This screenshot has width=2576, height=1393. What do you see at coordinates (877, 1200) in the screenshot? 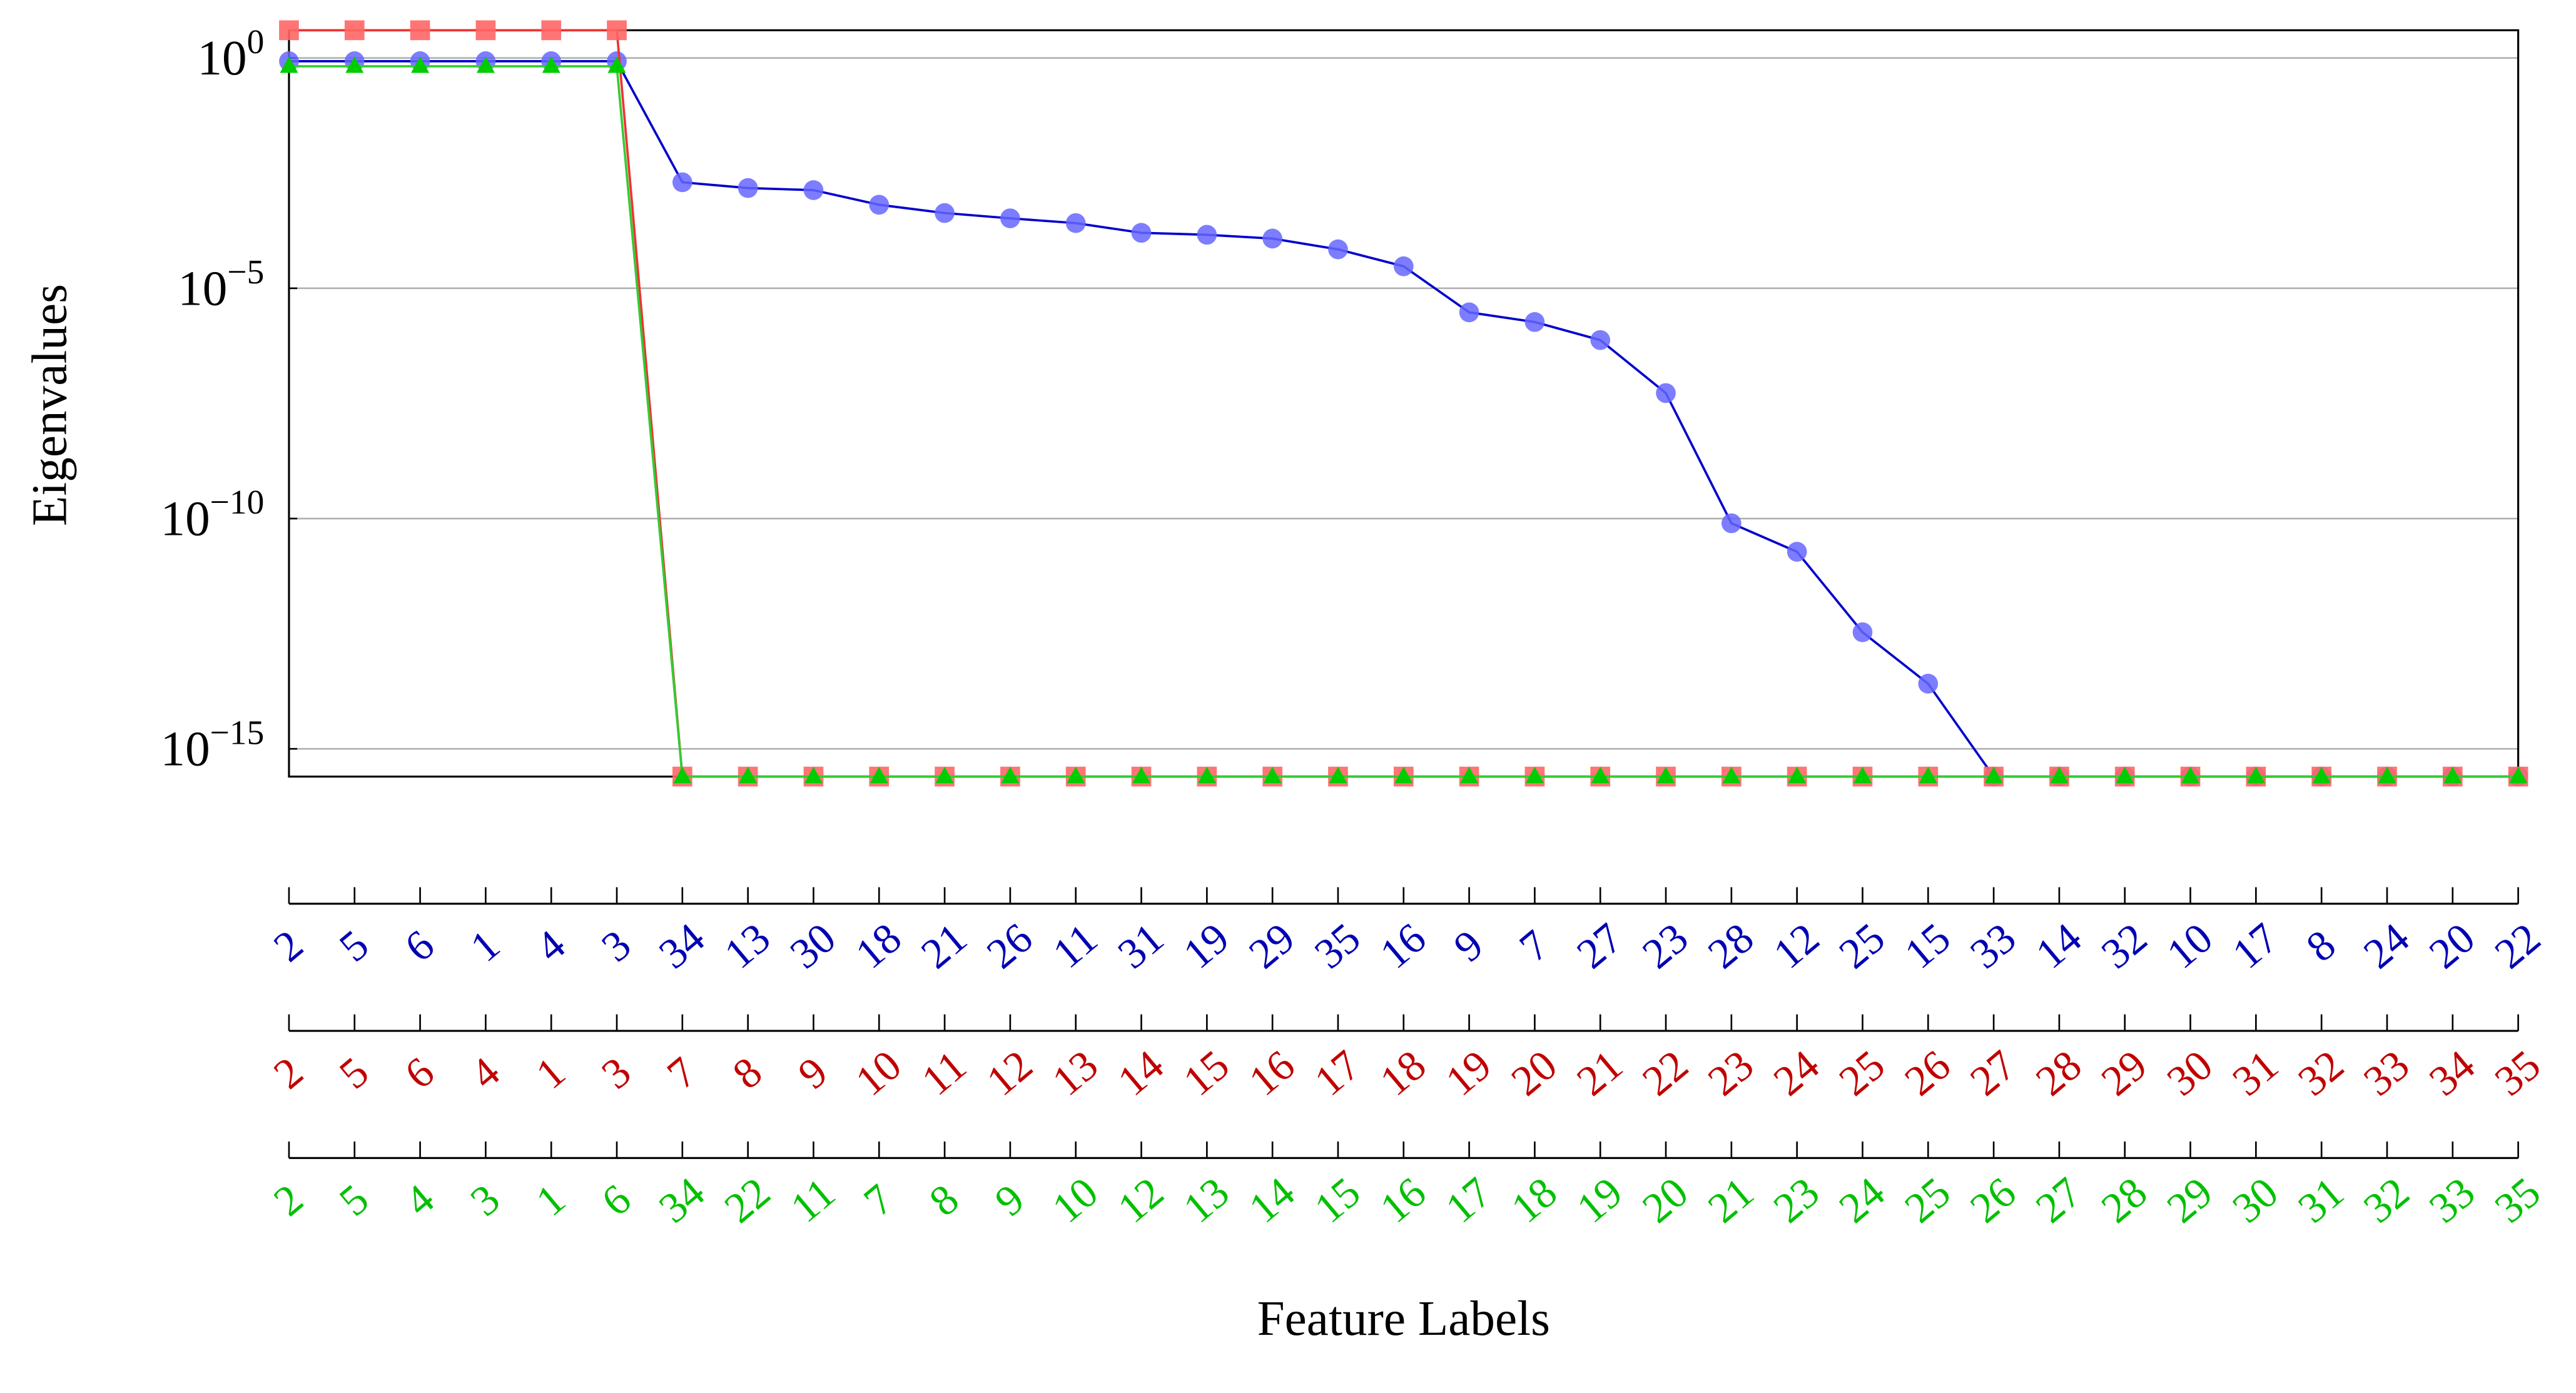
I see `category-label: 7` at bounding box center [877, 1200].